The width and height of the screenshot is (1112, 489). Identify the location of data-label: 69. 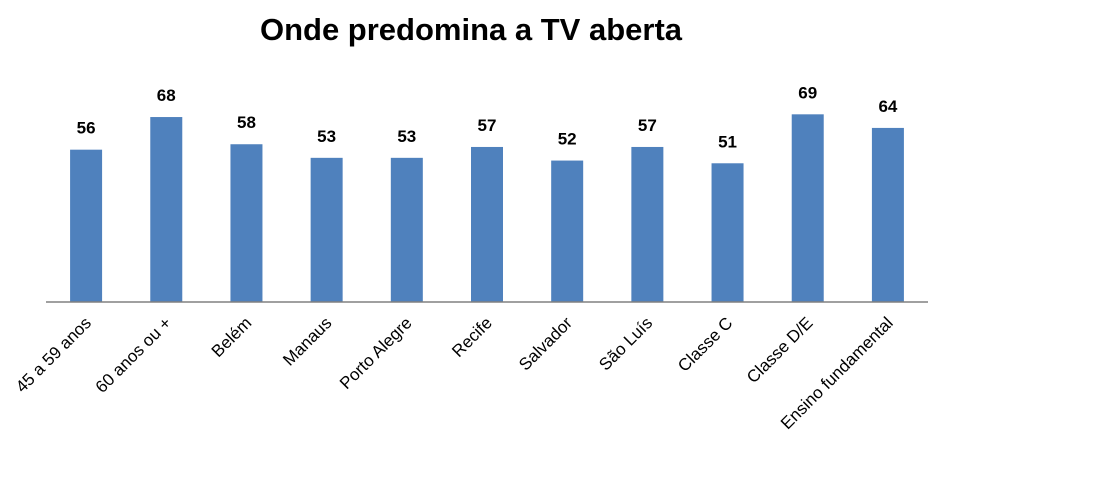
(807, 92).